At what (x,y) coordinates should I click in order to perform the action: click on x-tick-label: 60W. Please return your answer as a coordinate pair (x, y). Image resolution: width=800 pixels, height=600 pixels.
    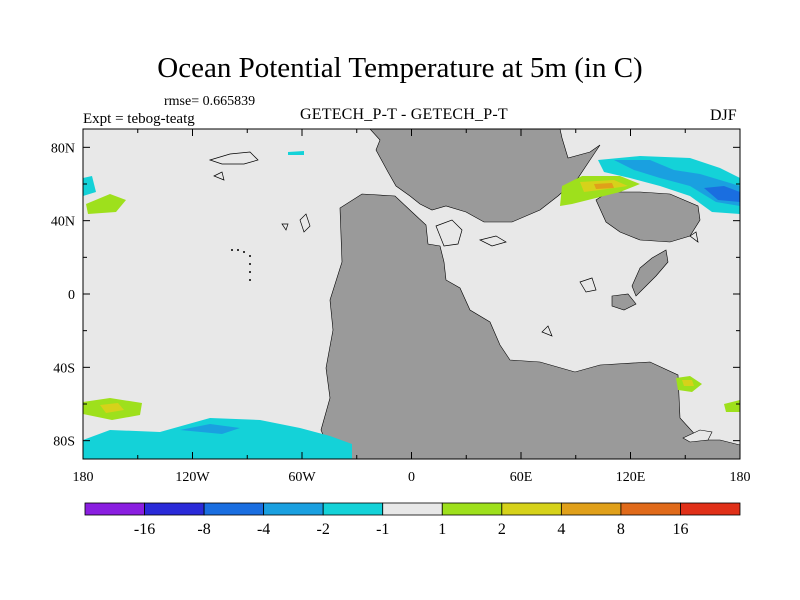
    Looking at the image, I should click on (302, 477).